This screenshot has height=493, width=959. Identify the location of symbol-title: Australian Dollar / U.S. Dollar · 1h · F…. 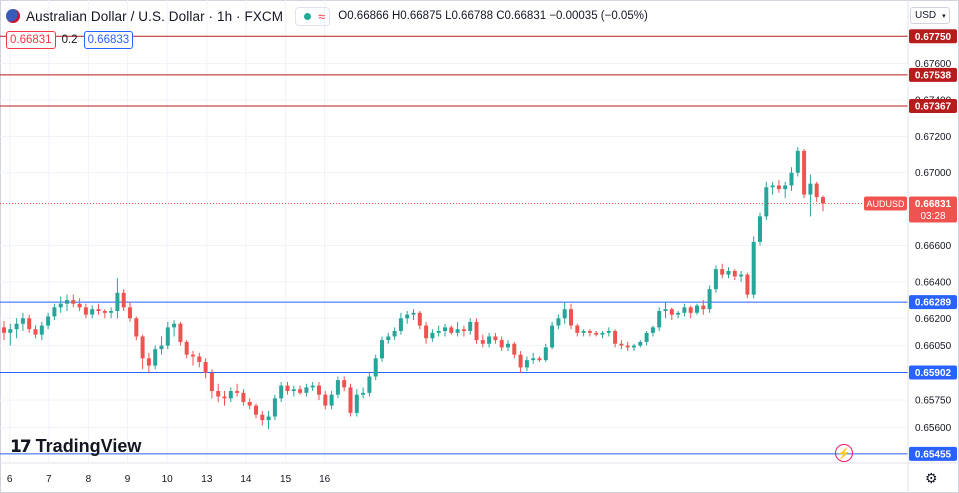
(155, 16).